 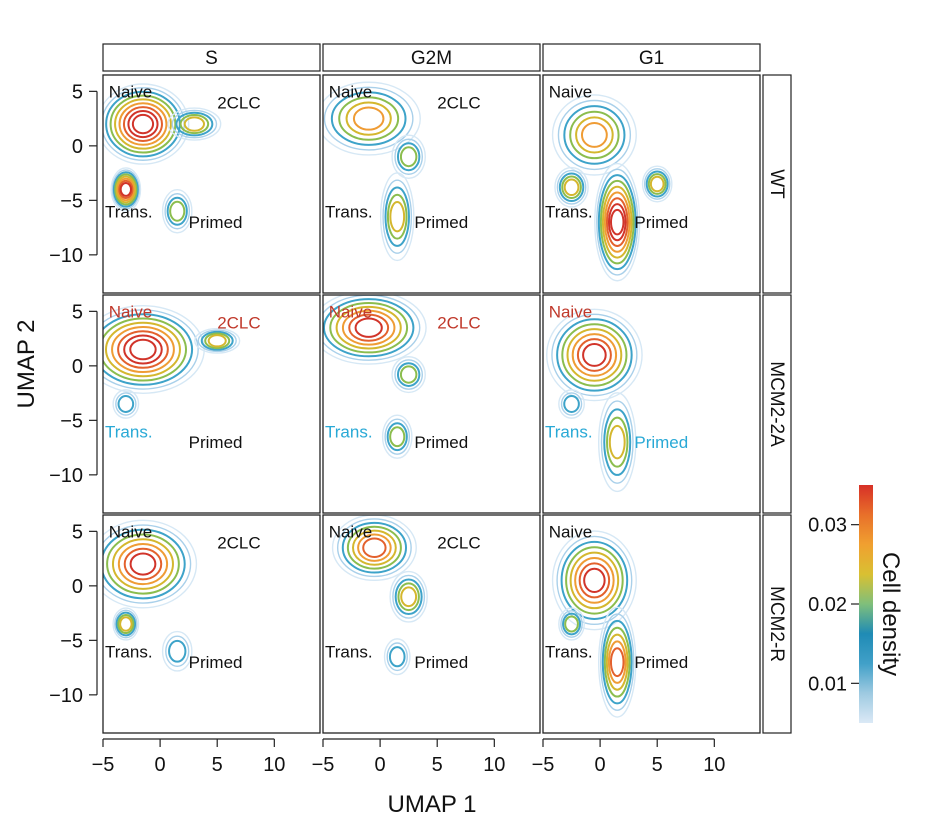 I want to click on panel-mcm2-2a-s: Naive 2CLC Trans. Primed, so click(x=211, y=404).